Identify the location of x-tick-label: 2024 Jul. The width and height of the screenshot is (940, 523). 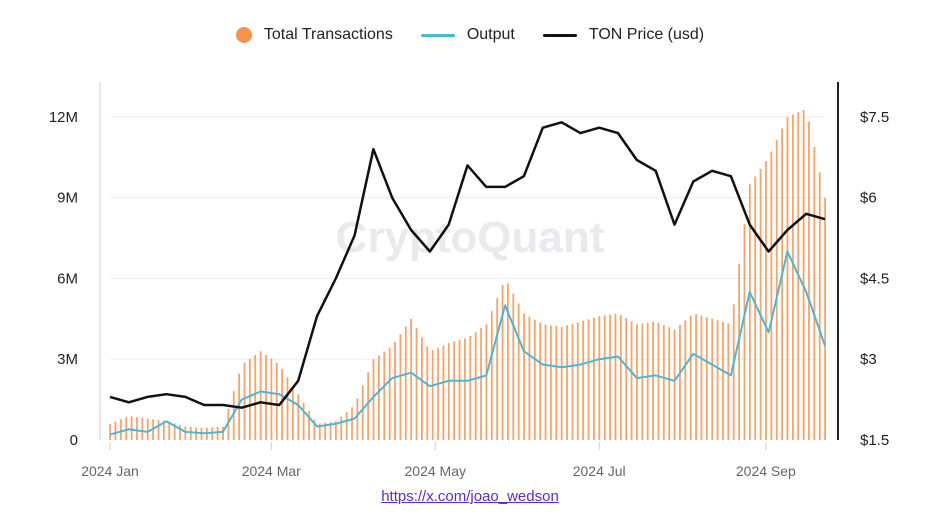
(599, 471).